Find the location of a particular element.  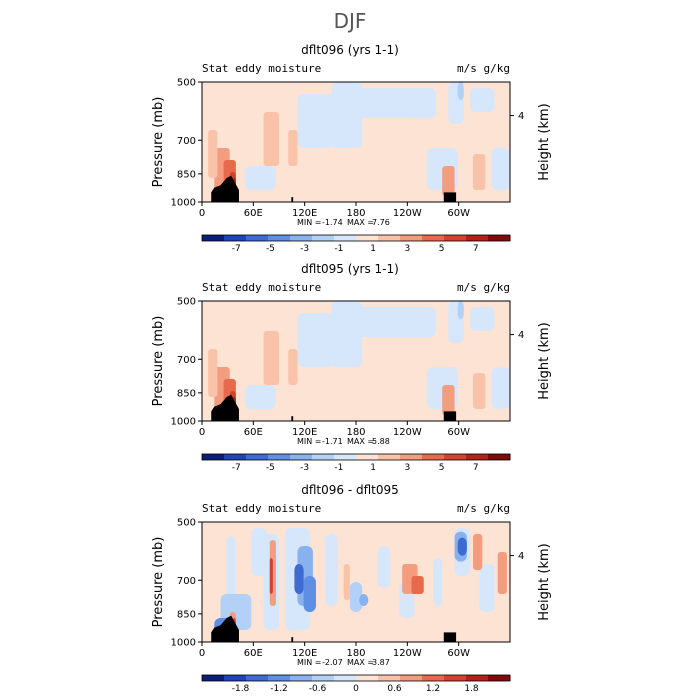

min-value: -1.71 is located at coordinates (332, 441).